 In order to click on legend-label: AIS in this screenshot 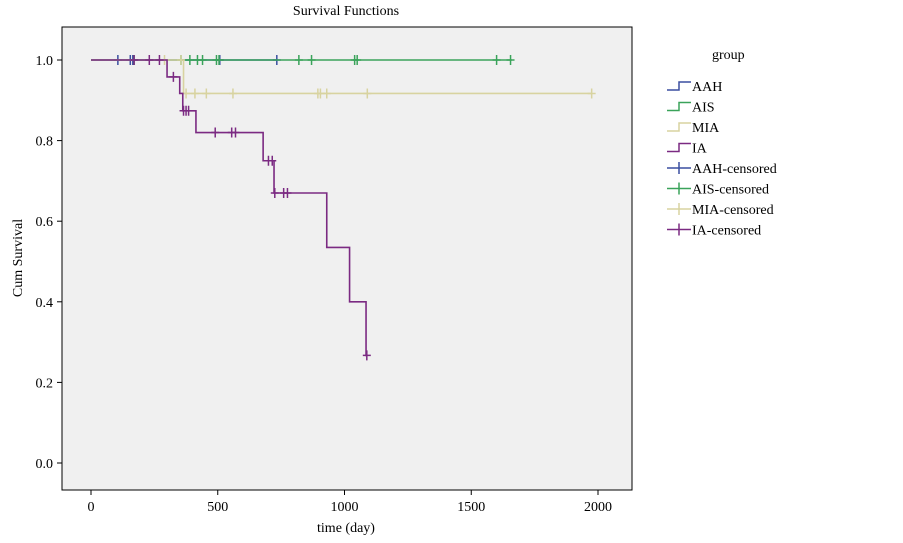, I will do `click(703, 108)`.